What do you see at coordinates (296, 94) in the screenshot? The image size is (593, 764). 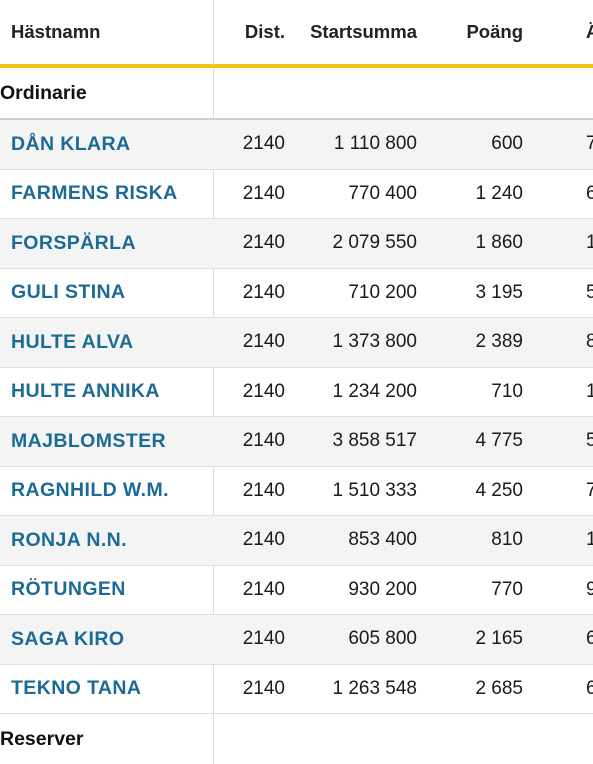 I see `section-header: Ordinarie` at bounding box center [296, 94].